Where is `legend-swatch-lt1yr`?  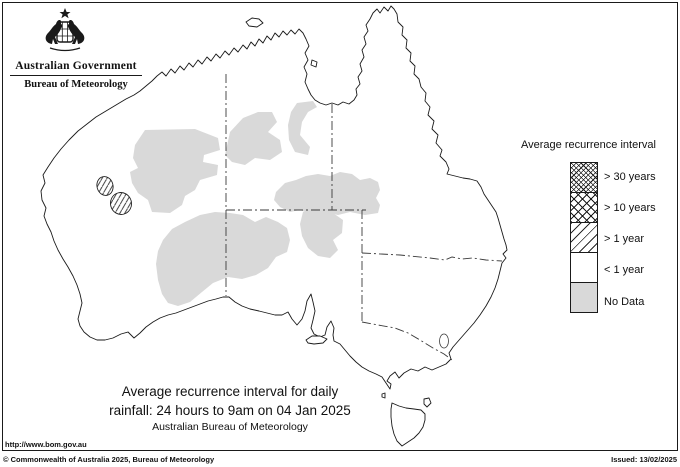 legend-swatch-lt1yr is located at coordinates (584, 267).